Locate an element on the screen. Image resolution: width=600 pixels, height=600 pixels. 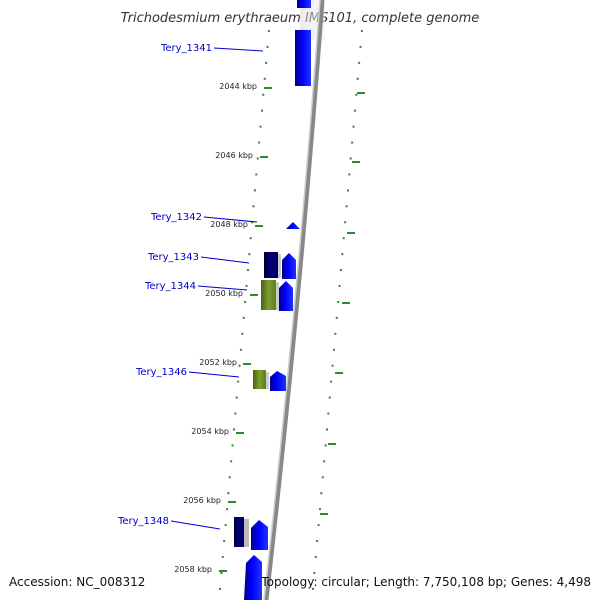
scale-label: 2054 kbp is located at coordinates (210, 431).